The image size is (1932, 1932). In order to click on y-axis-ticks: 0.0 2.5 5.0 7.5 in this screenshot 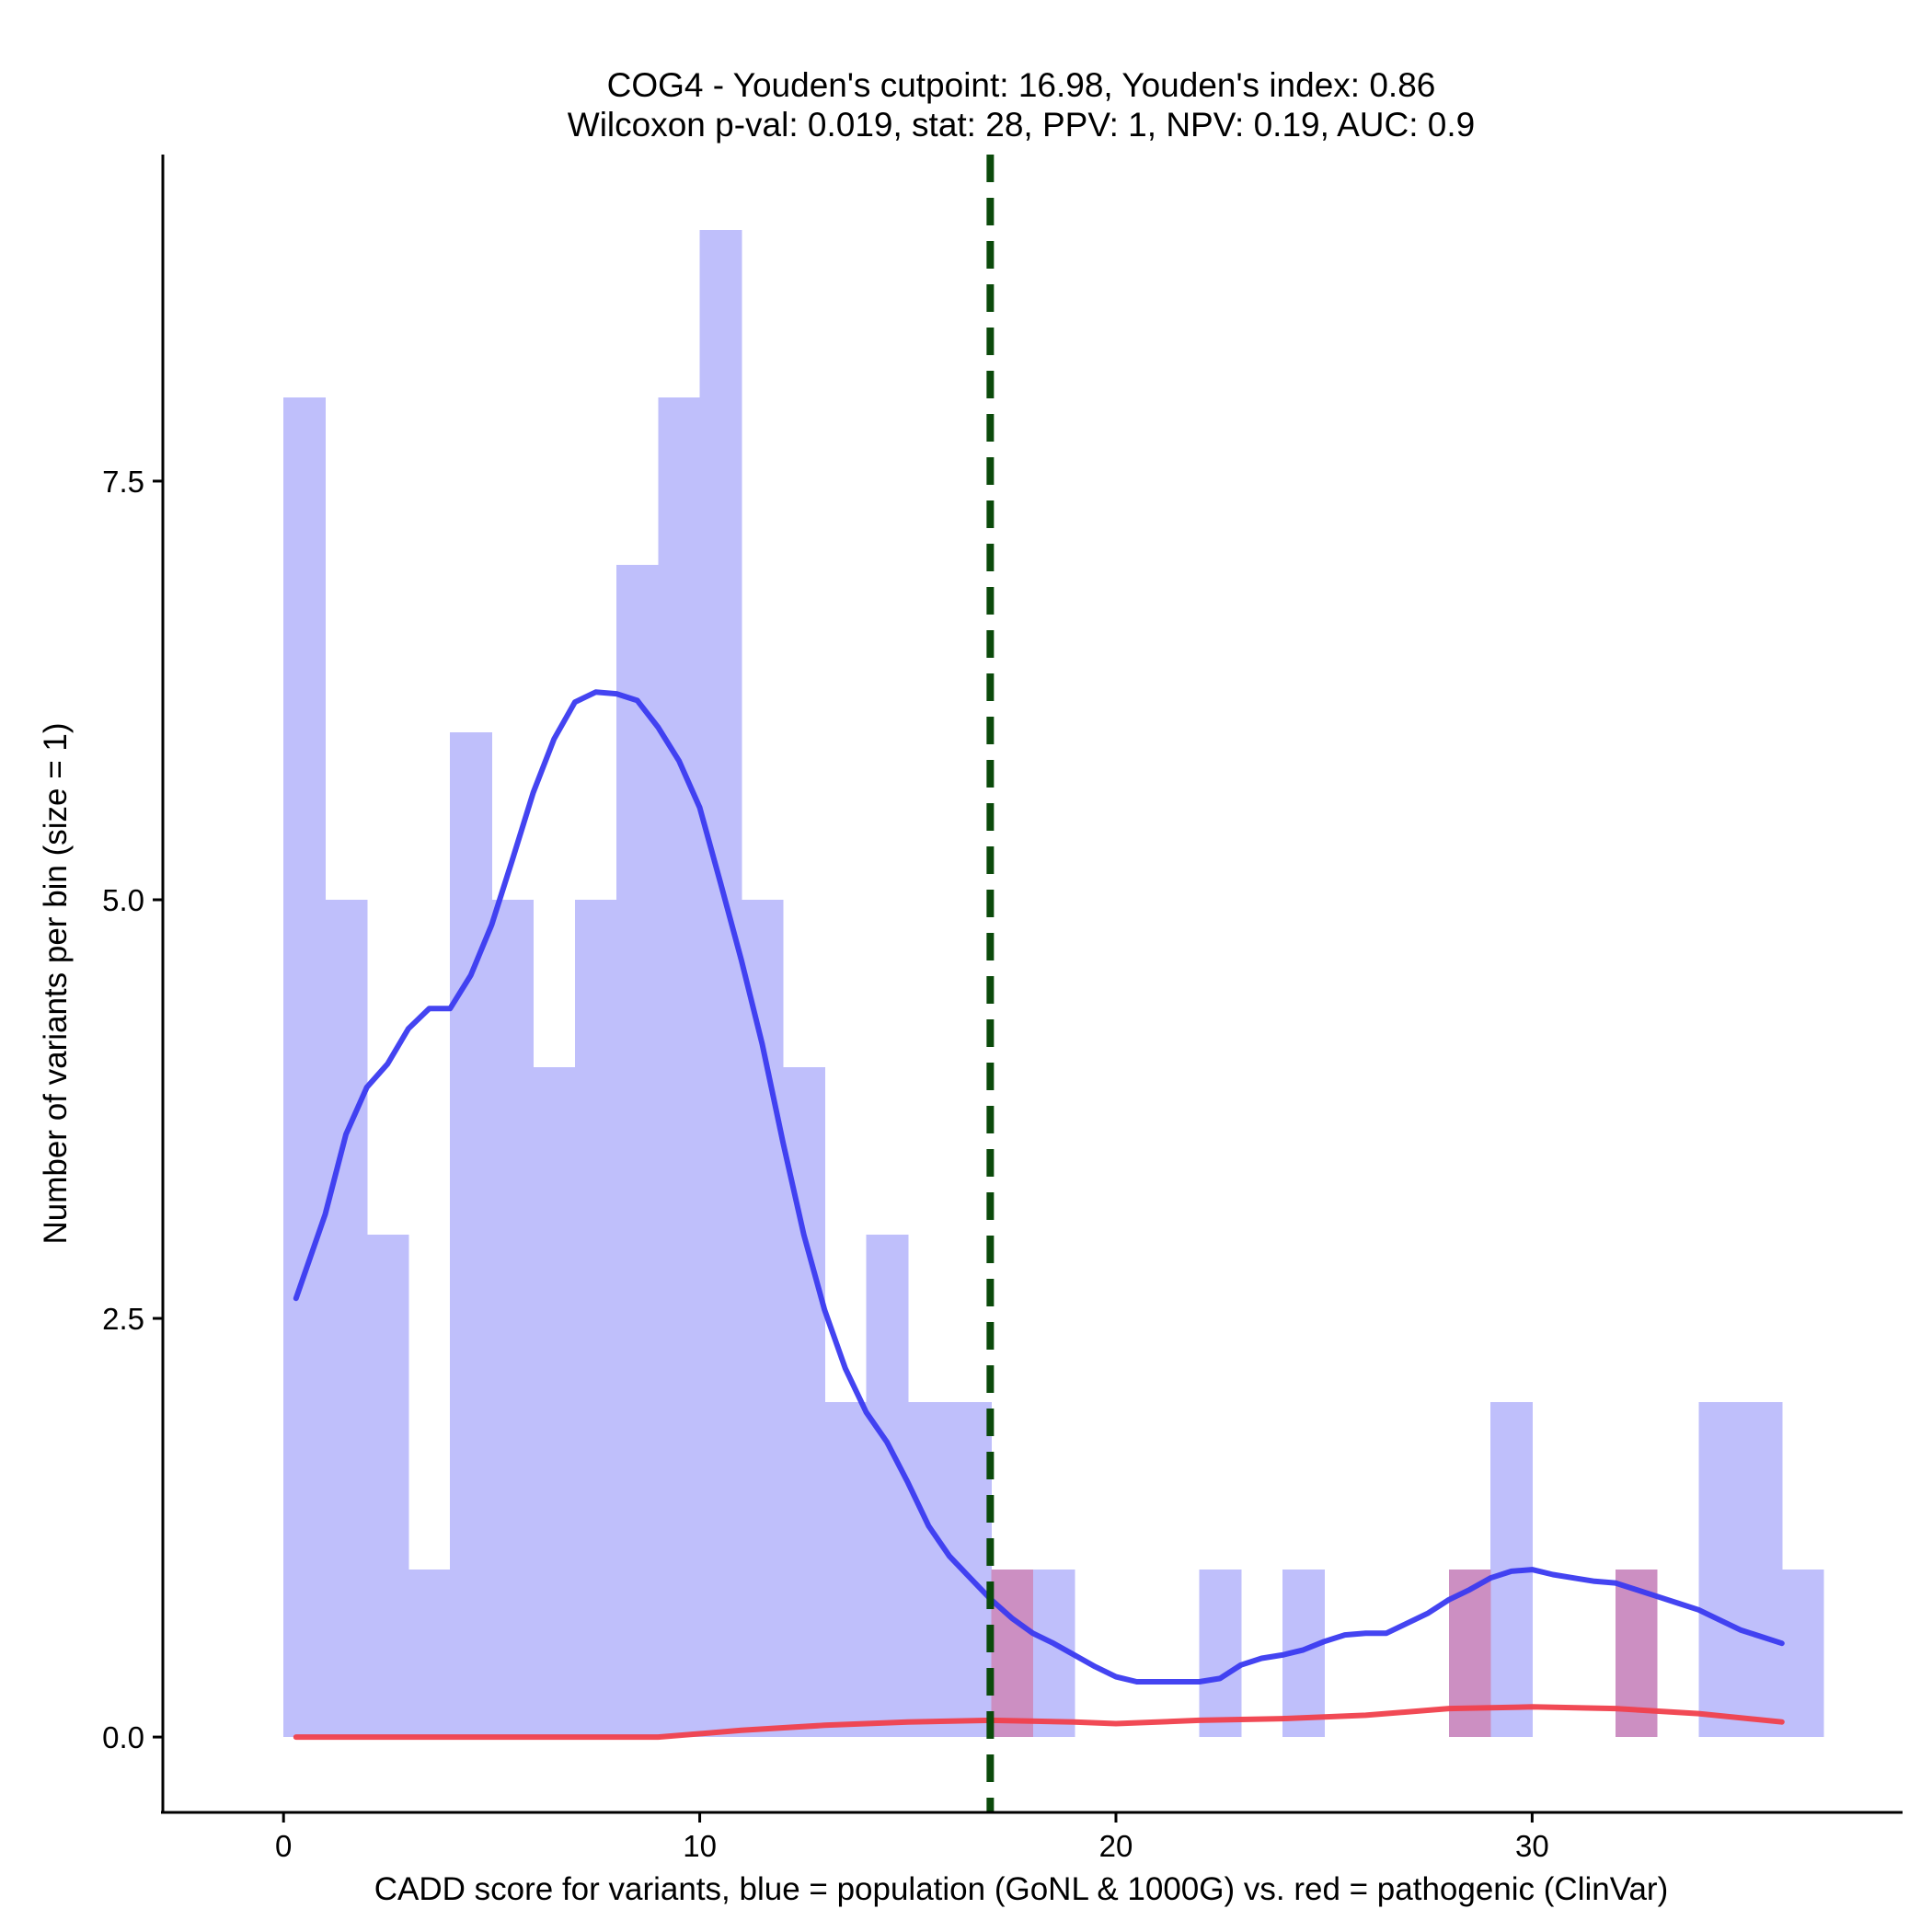, I will do `click(132, 1109)`.